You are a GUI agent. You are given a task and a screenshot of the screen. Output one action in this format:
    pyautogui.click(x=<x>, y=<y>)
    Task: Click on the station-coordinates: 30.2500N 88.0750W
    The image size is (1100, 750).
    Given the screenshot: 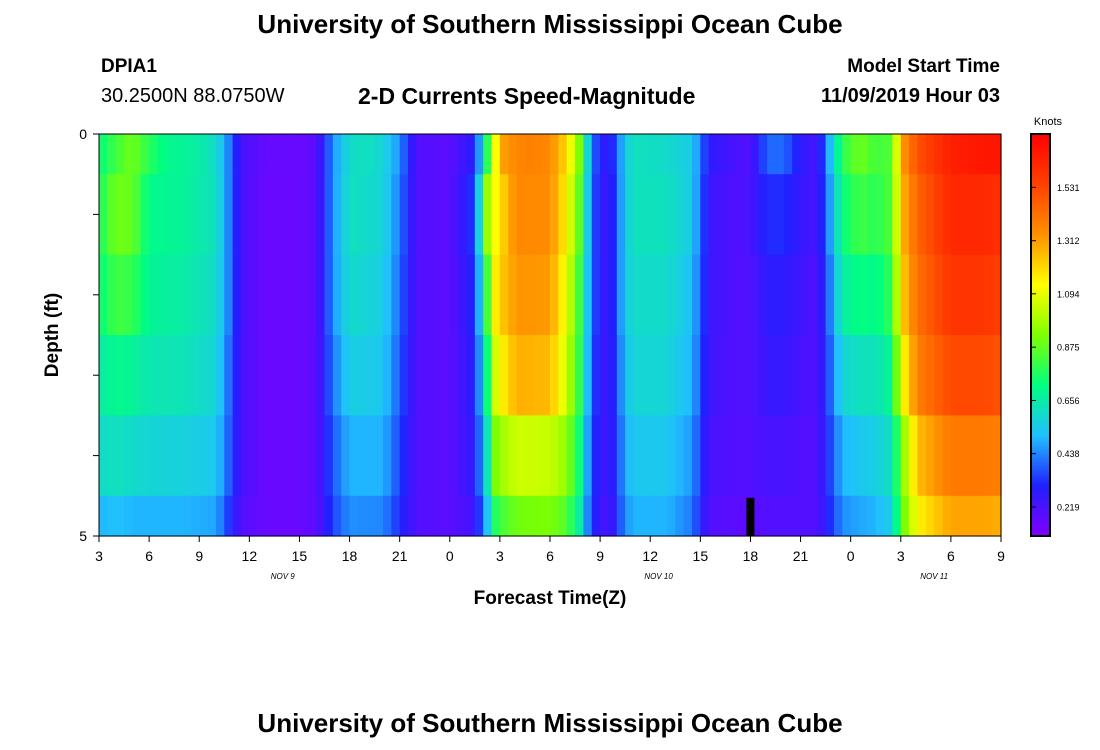 What is the action you would take?
    pyautogui.click(x=193, y=96)
    